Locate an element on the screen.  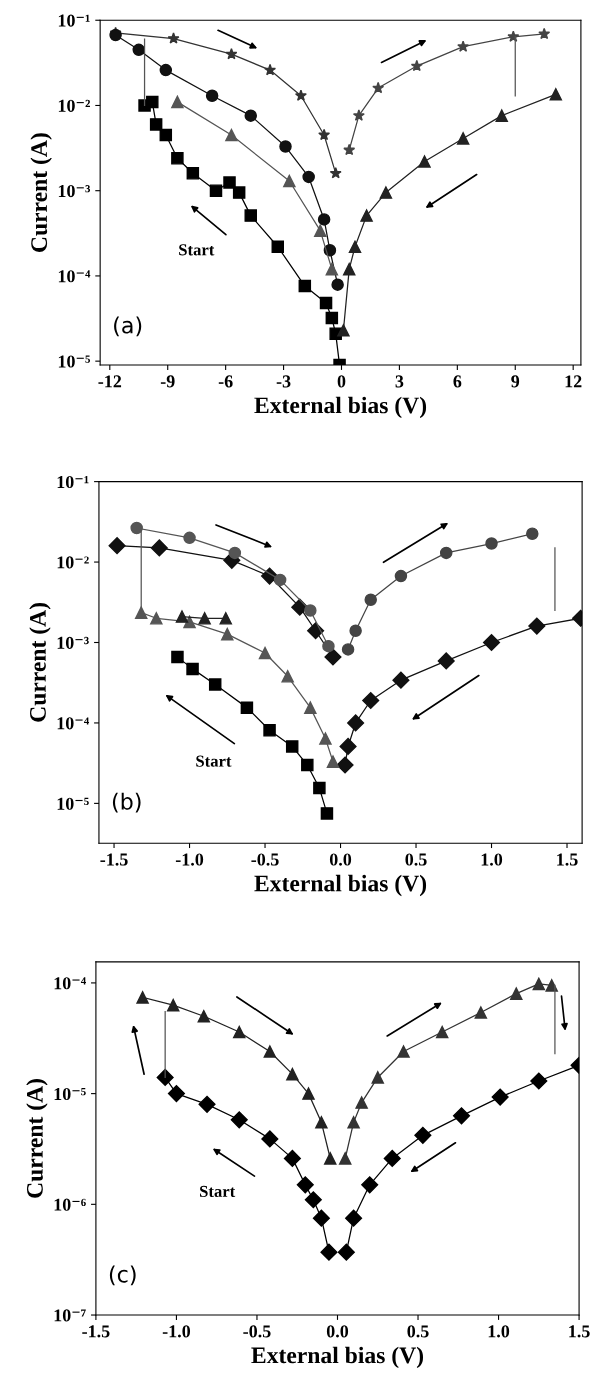
x-tick-label: 9 is located at coordinates (515, 381).